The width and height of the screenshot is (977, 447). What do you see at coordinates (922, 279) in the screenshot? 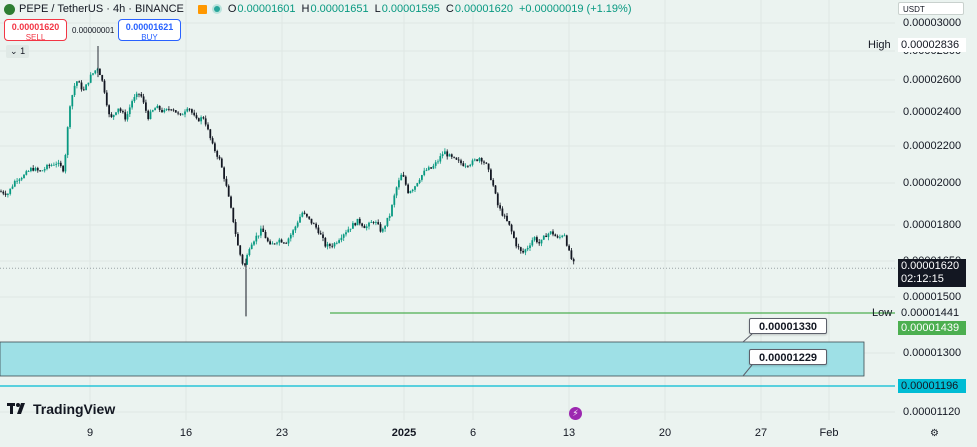
I see `bar-countdown: 02:12:15` at bounding box center [922, 279].